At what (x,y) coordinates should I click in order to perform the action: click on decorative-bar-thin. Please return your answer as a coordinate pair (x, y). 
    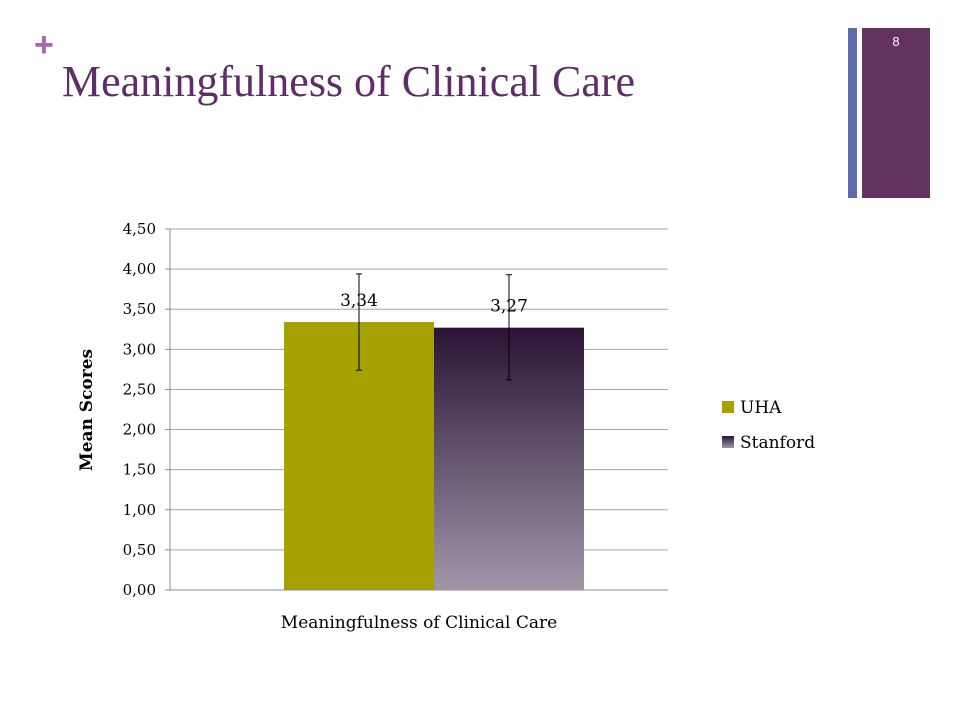
    Looking at the image, I should click on (852, 113).